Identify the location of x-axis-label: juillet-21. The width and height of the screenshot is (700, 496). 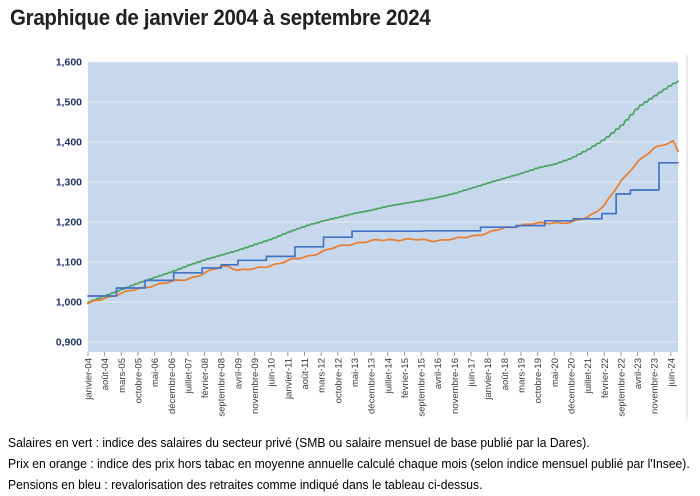
(588, 376).